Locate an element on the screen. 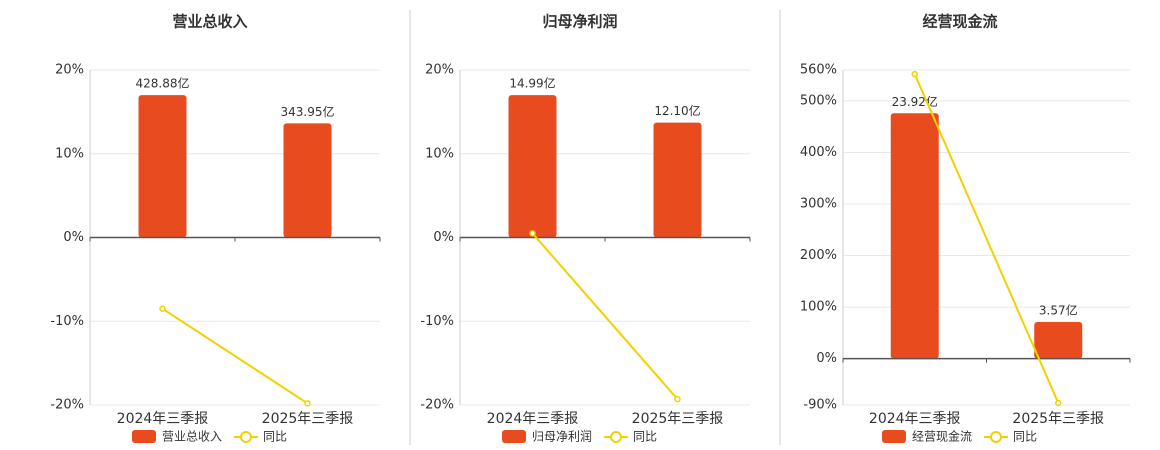 Image resolution: width=1160 pixels, height=450 pixels. y-tick-label: 400% is located at coordinates (818, 152).